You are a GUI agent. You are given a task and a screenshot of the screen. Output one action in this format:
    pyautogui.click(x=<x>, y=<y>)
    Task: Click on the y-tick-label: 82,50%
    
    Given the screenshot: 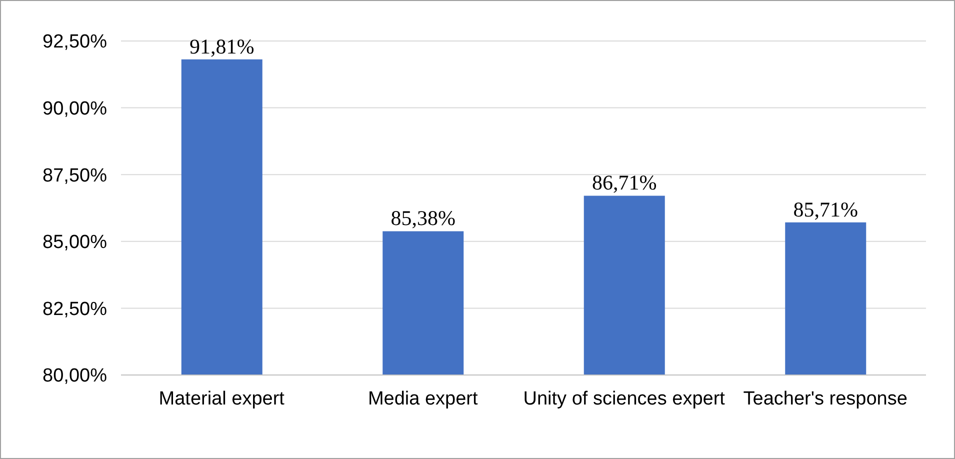 What is the action you would take?
    pyautogui.click(x=75, y=309)
    